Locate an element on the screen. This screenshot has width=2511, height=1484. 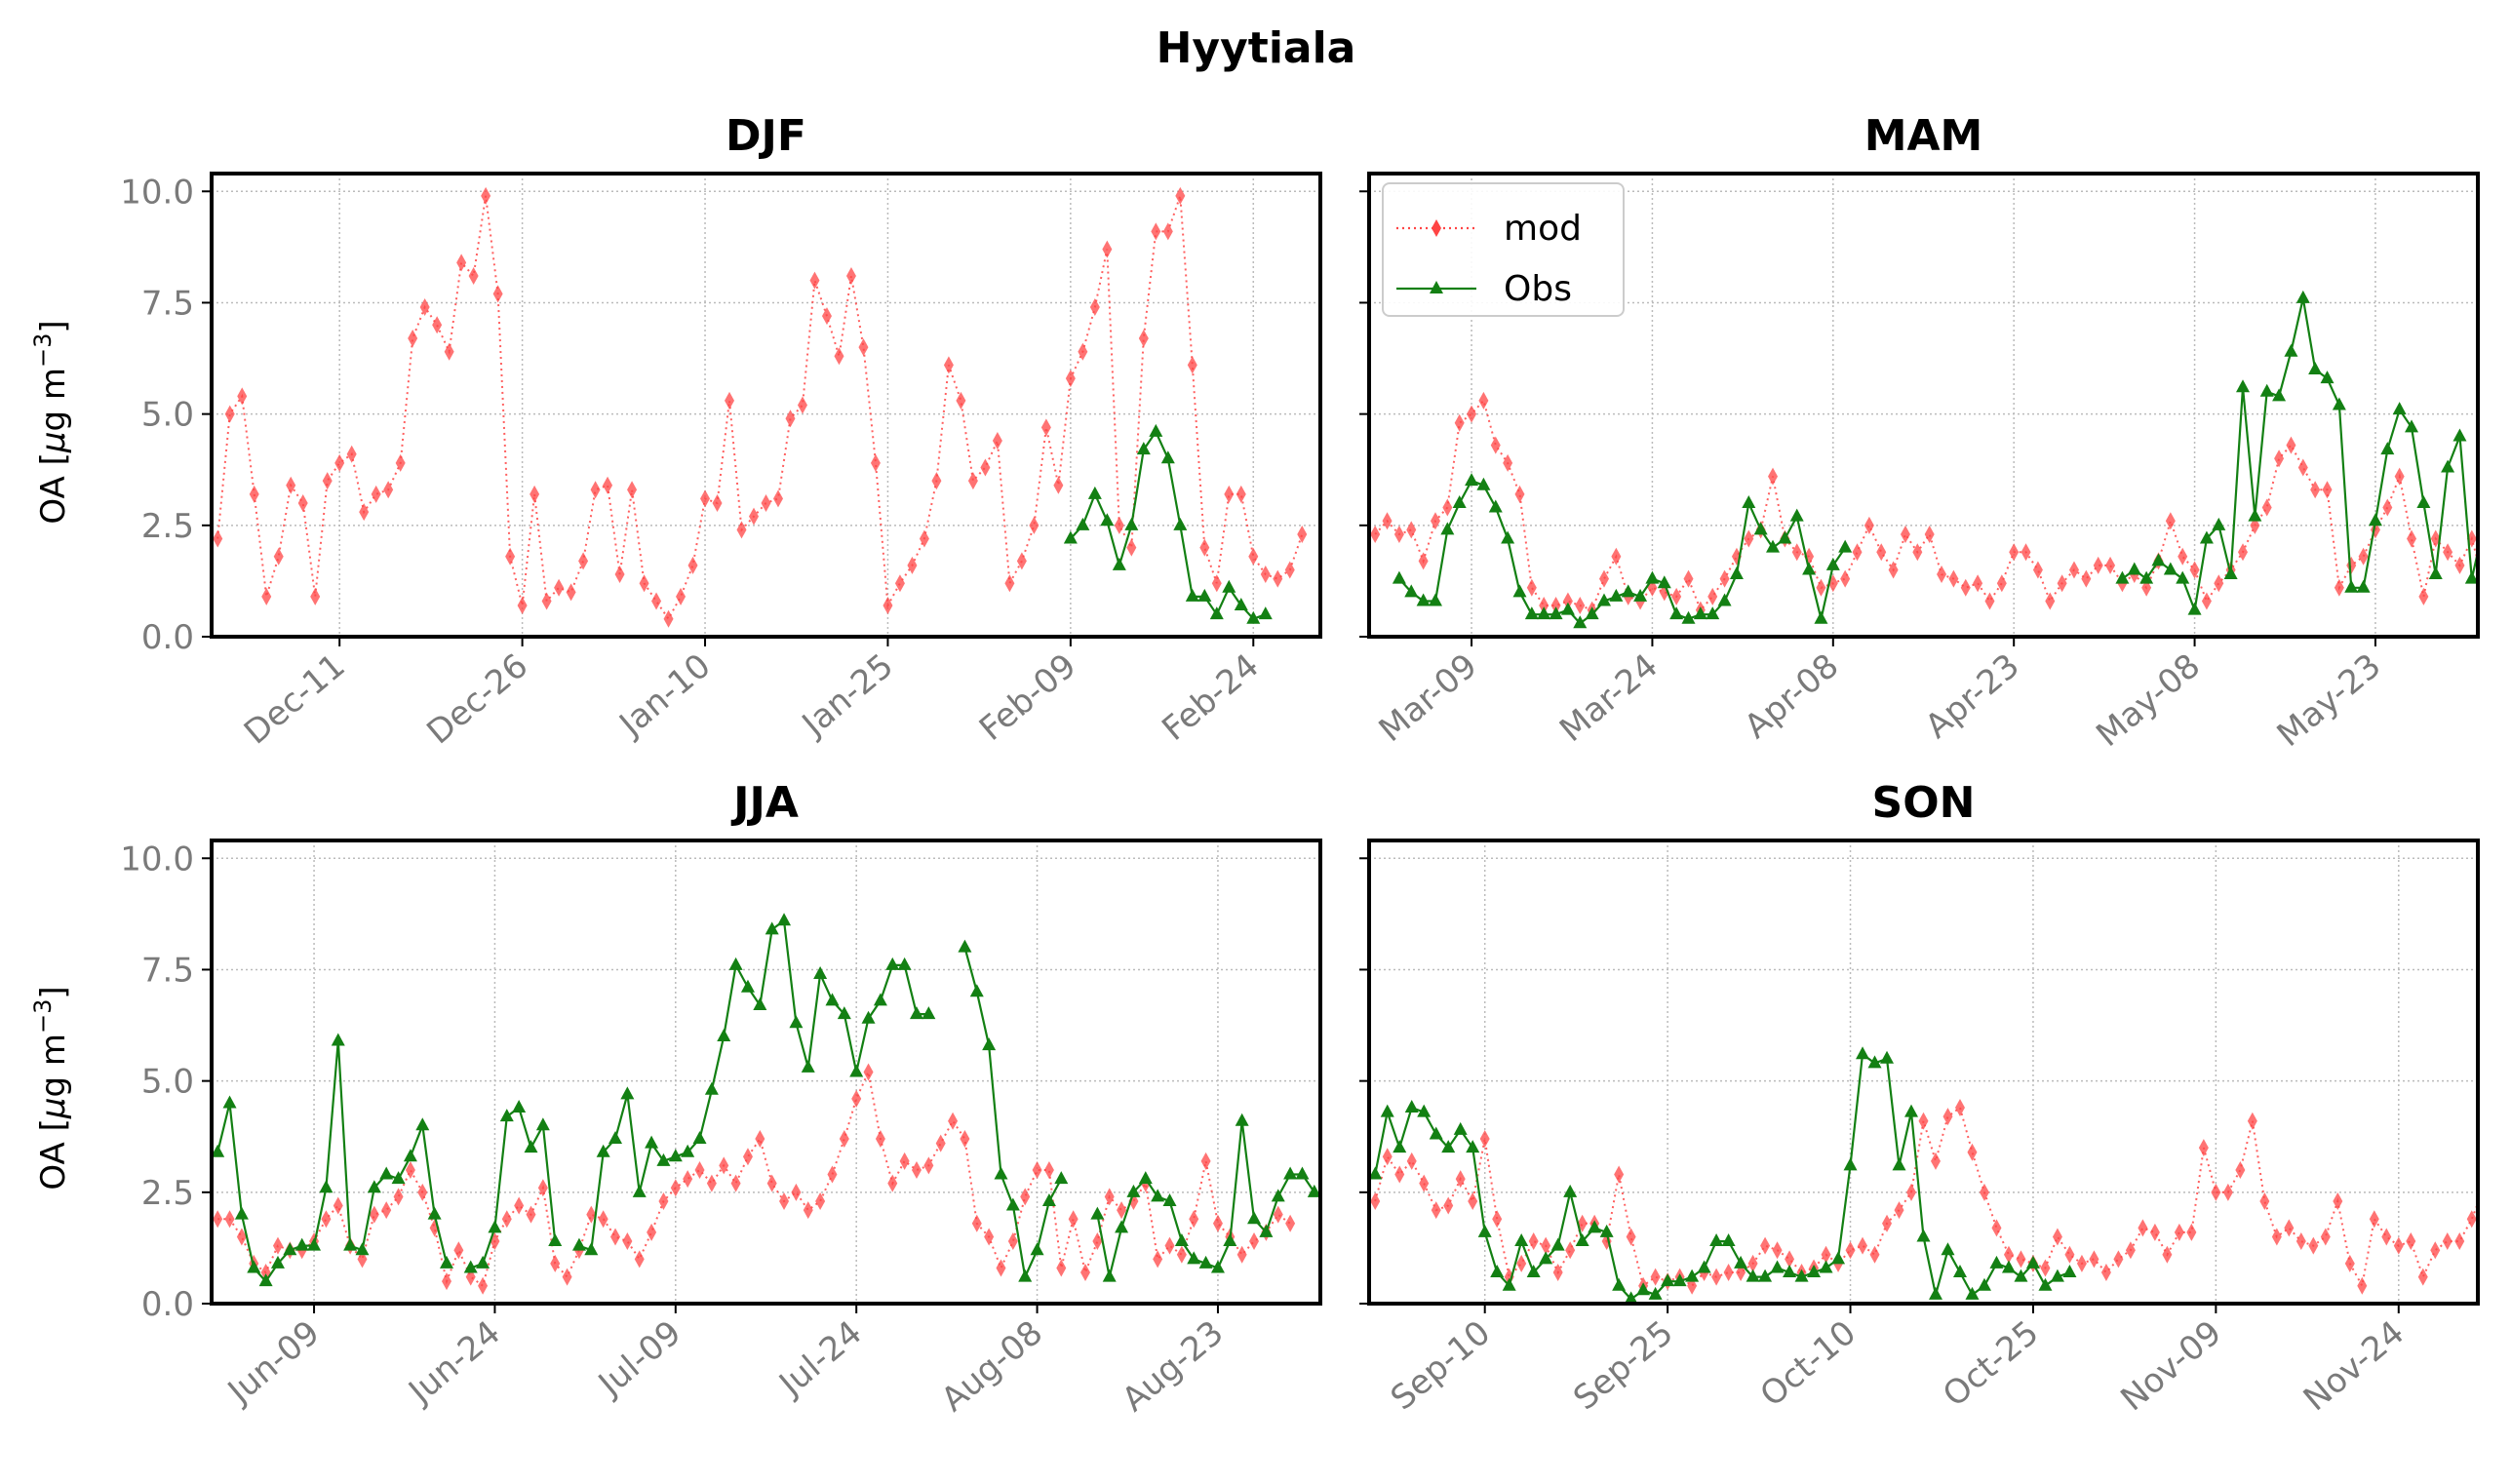
x-tick-label: Apr-23 is located at coordinates (1972, 696).